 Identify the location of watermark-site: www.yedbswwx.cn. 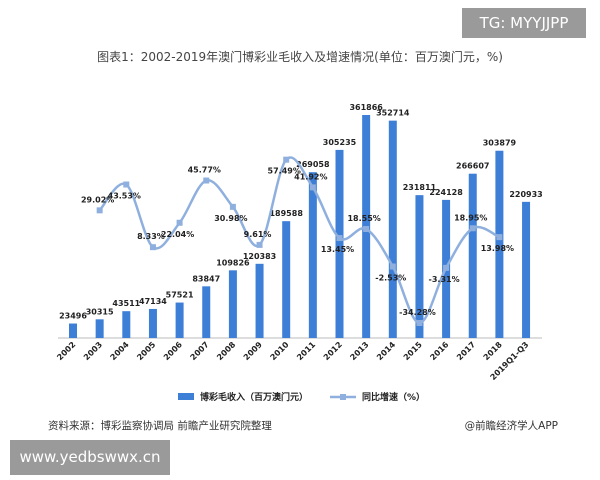
(90, 457).